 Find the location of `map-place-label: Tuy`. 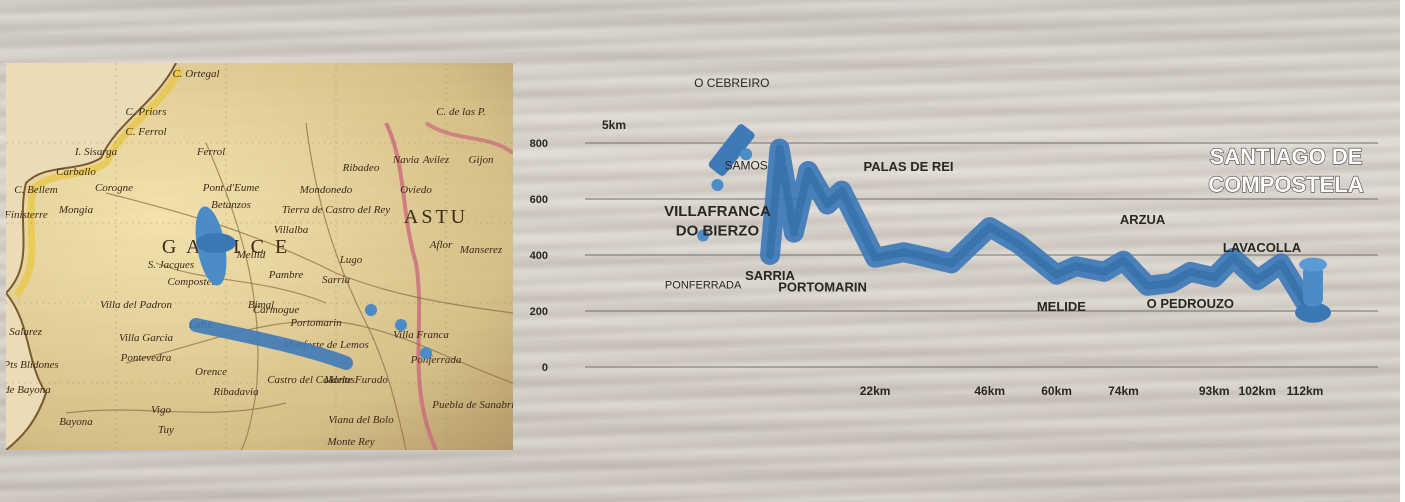

map-place-label: Tuy is located at coordinates (166, 430).